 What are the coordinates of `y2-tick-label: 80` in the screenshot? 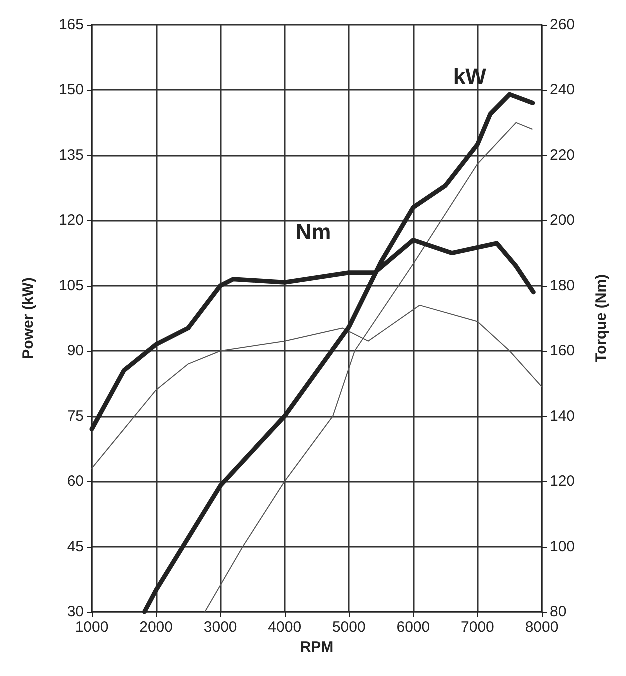 It's located at (558, 612).